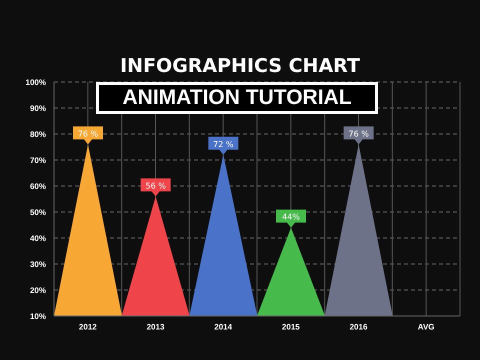 The width and height of the screenshot is (480, 360). I want to click on y-tick-label: 50%, so click(38, 212).